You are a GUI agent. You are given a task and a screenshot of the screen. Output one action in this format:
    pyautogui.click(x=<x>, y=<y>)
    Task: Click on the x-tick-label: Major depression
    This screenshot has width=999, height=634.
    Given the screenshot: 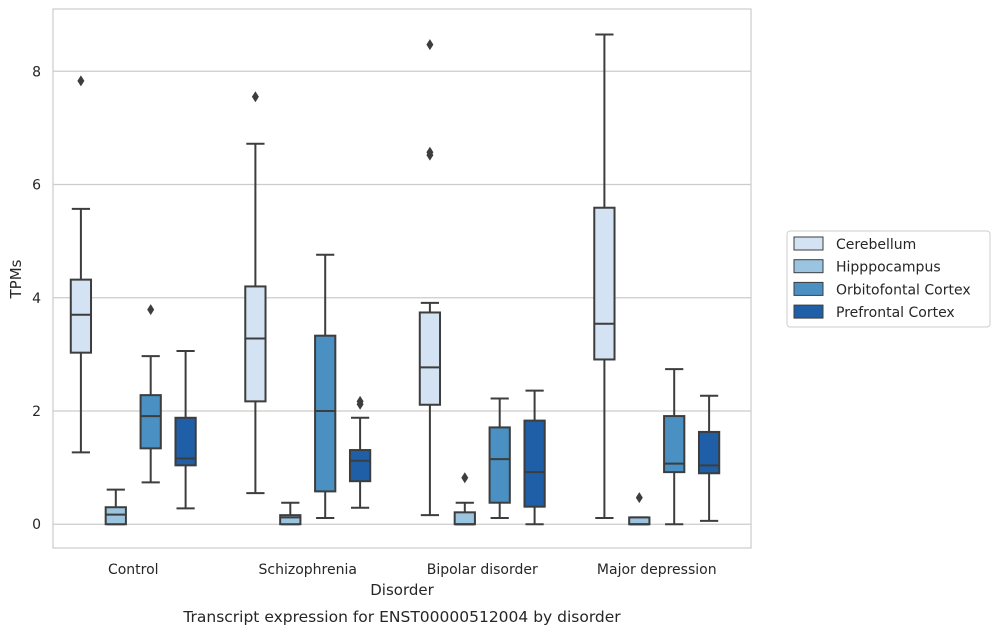 What is the action you would take?
    pyautogui.click(x=657, y=570)
    